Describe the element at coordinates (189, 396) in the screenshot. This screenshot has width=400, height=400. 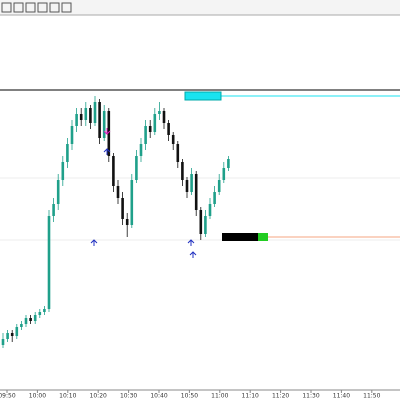
I see `x-tick-label: 10:50` at that location.